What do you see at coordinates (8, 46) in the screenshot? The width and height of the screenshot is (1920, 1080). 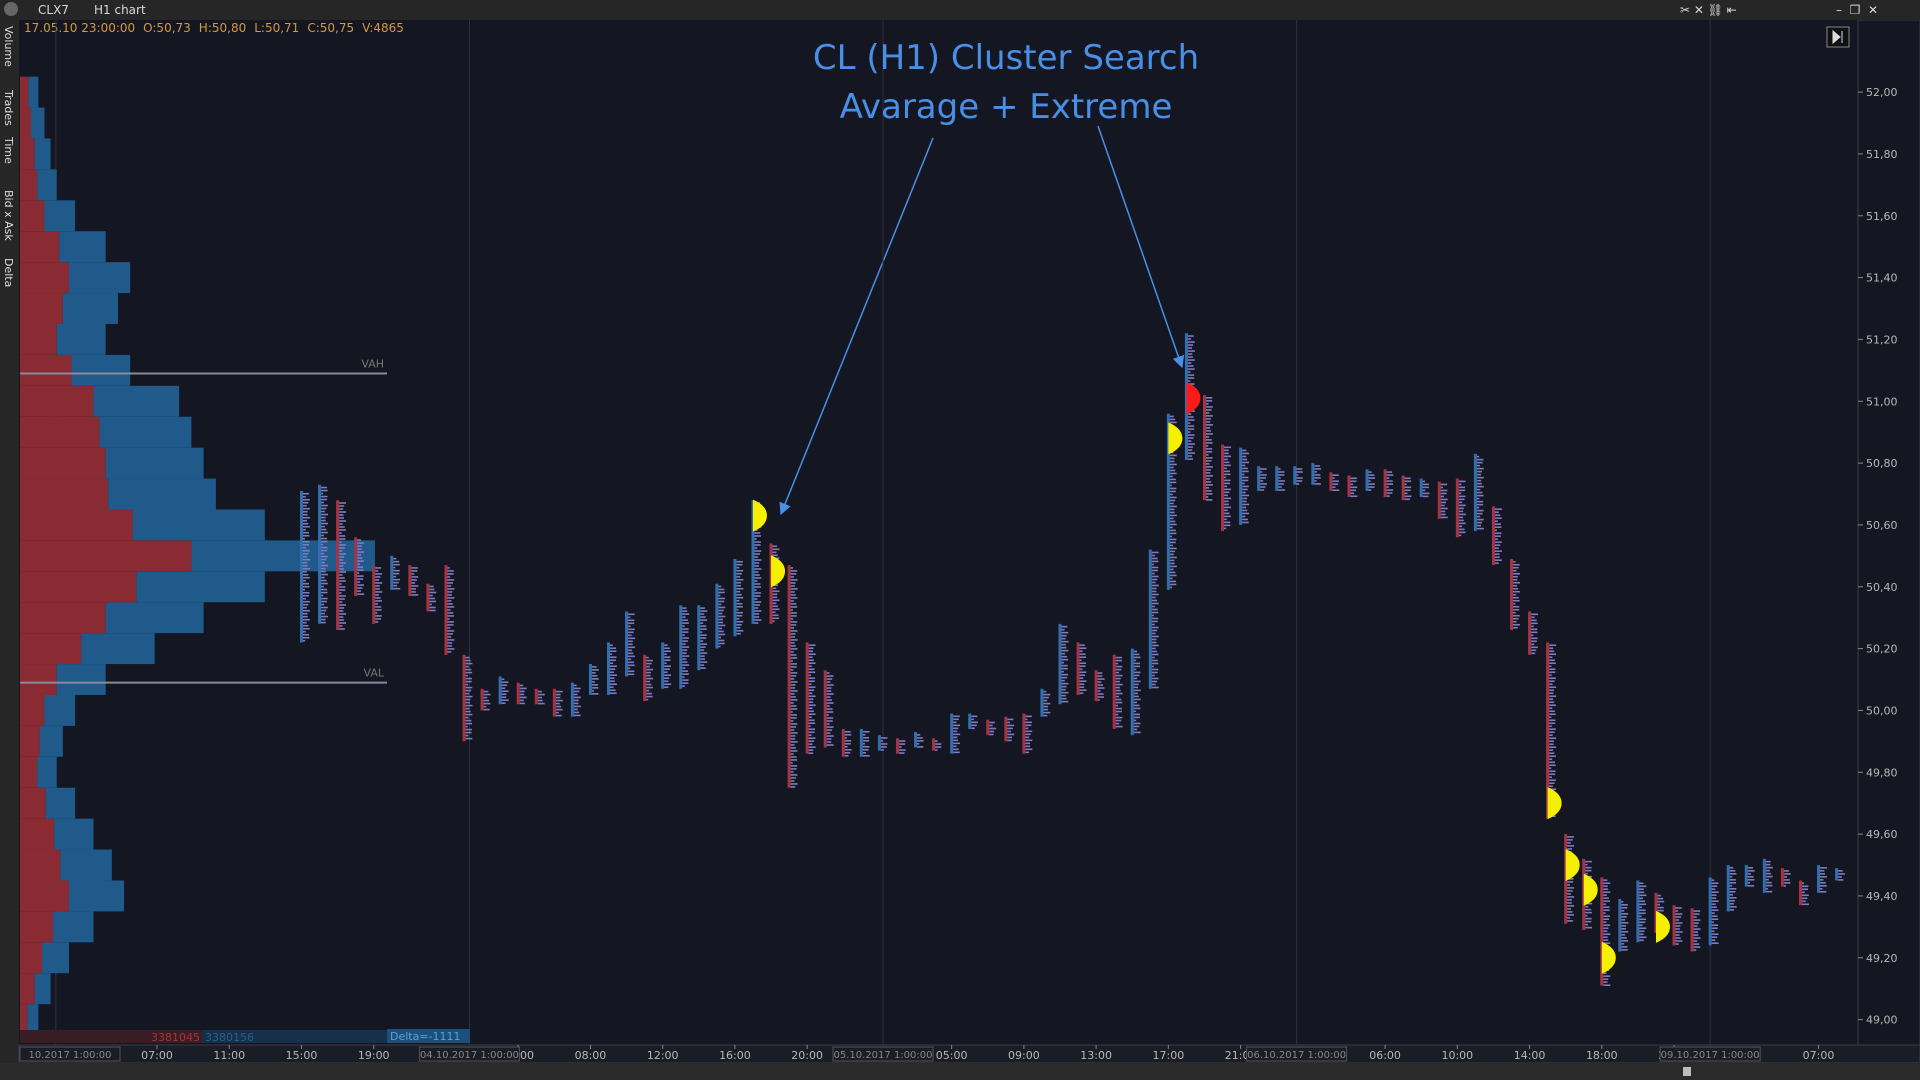 I see `side-tab: Volume` at bounding box center [8, 46].